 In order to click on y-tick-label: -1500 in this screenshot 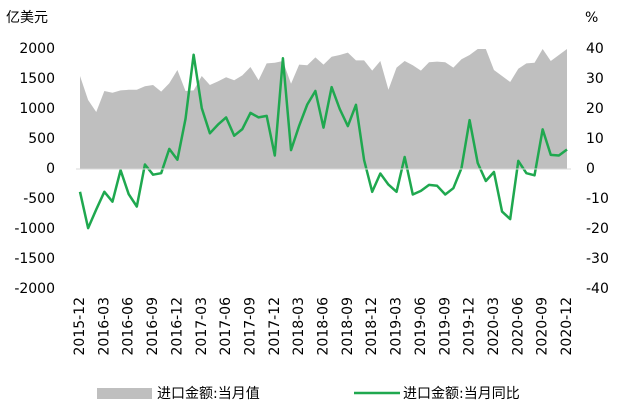, I will do `click(34, 259)`.